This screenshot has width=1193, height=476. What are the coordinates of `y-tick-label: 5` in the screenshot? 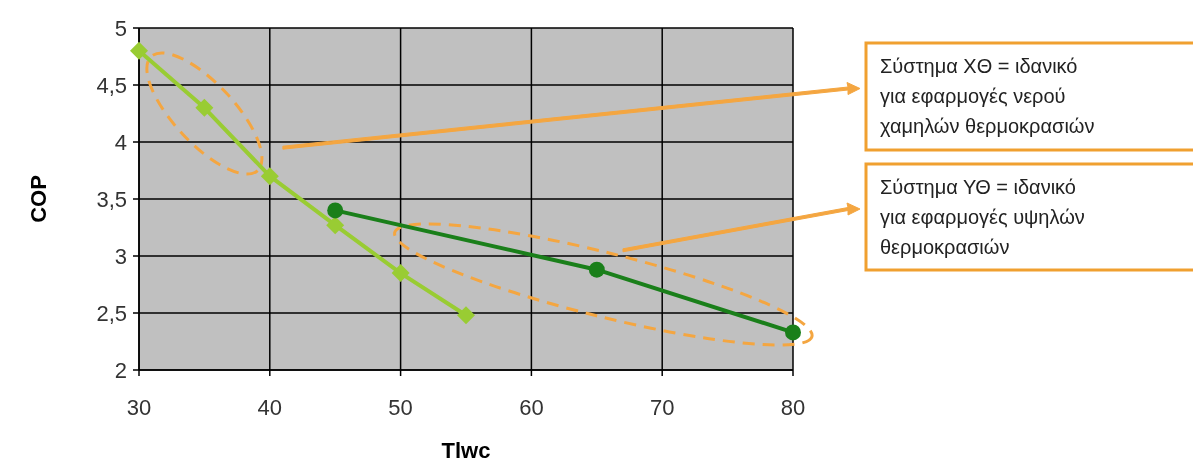 It's located at (120, 28).